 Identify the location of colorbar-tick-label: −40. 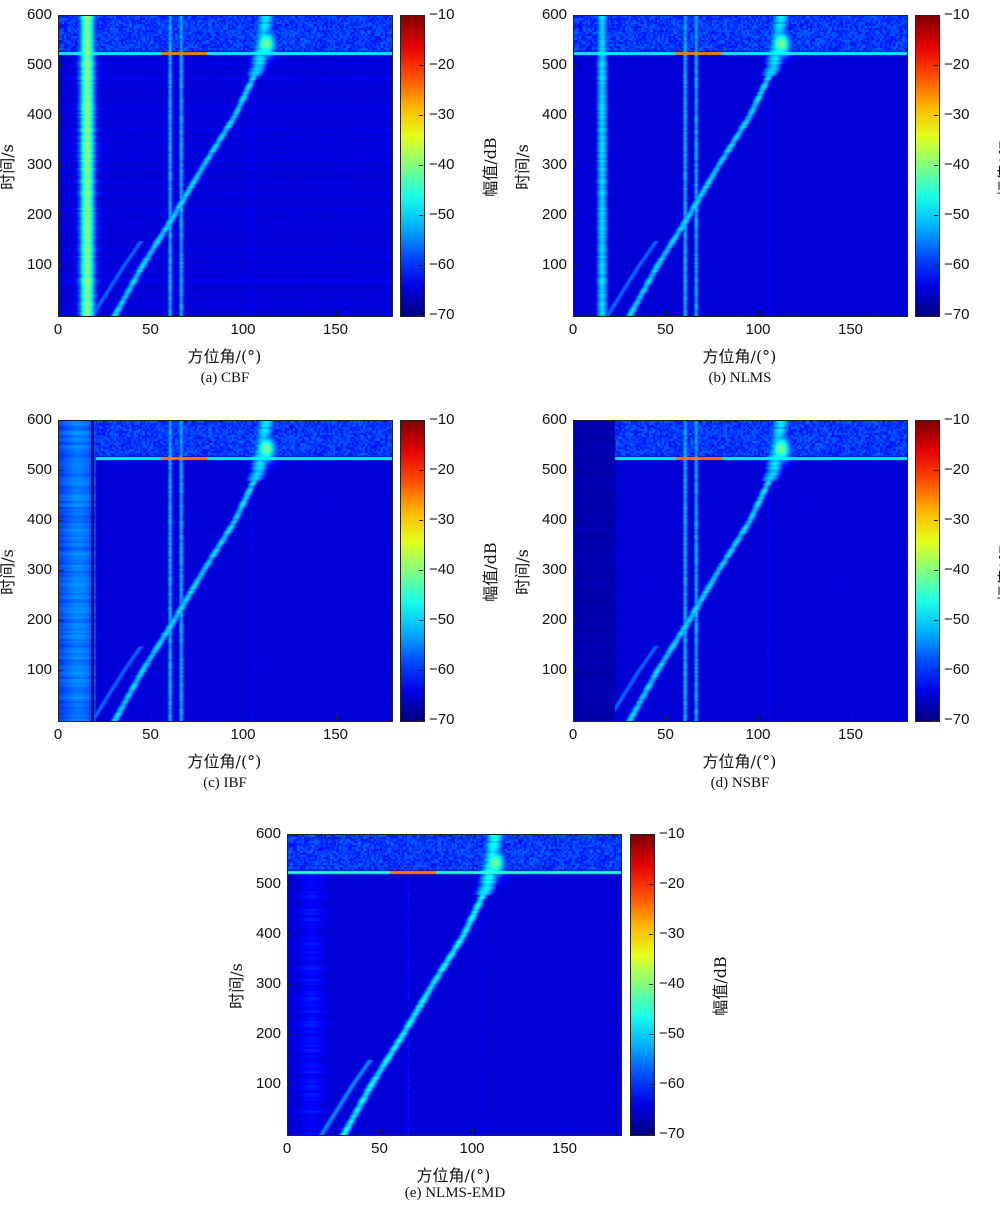
(957, 569).